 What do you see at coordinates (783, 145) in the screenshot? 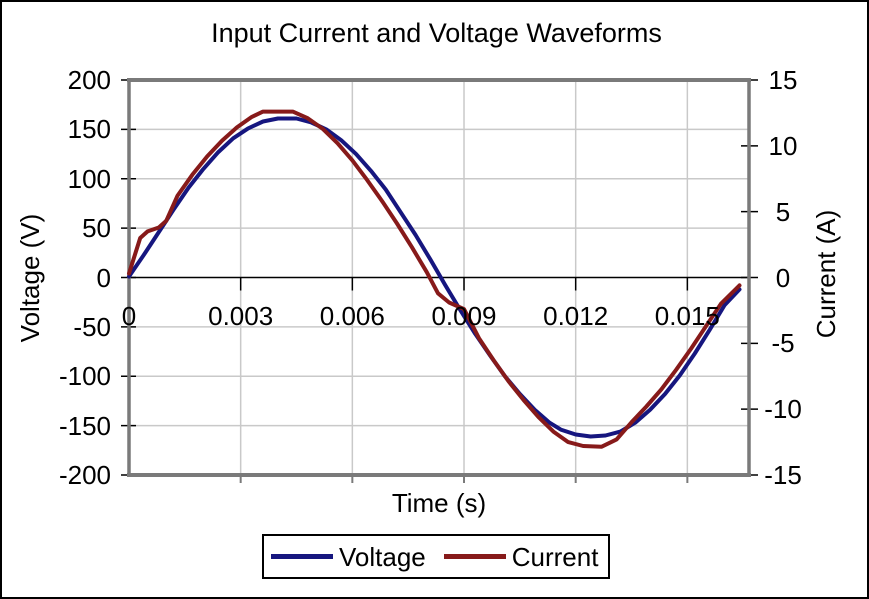
I see `y-right-tick-label: 10` at bounding box center [783, 145].